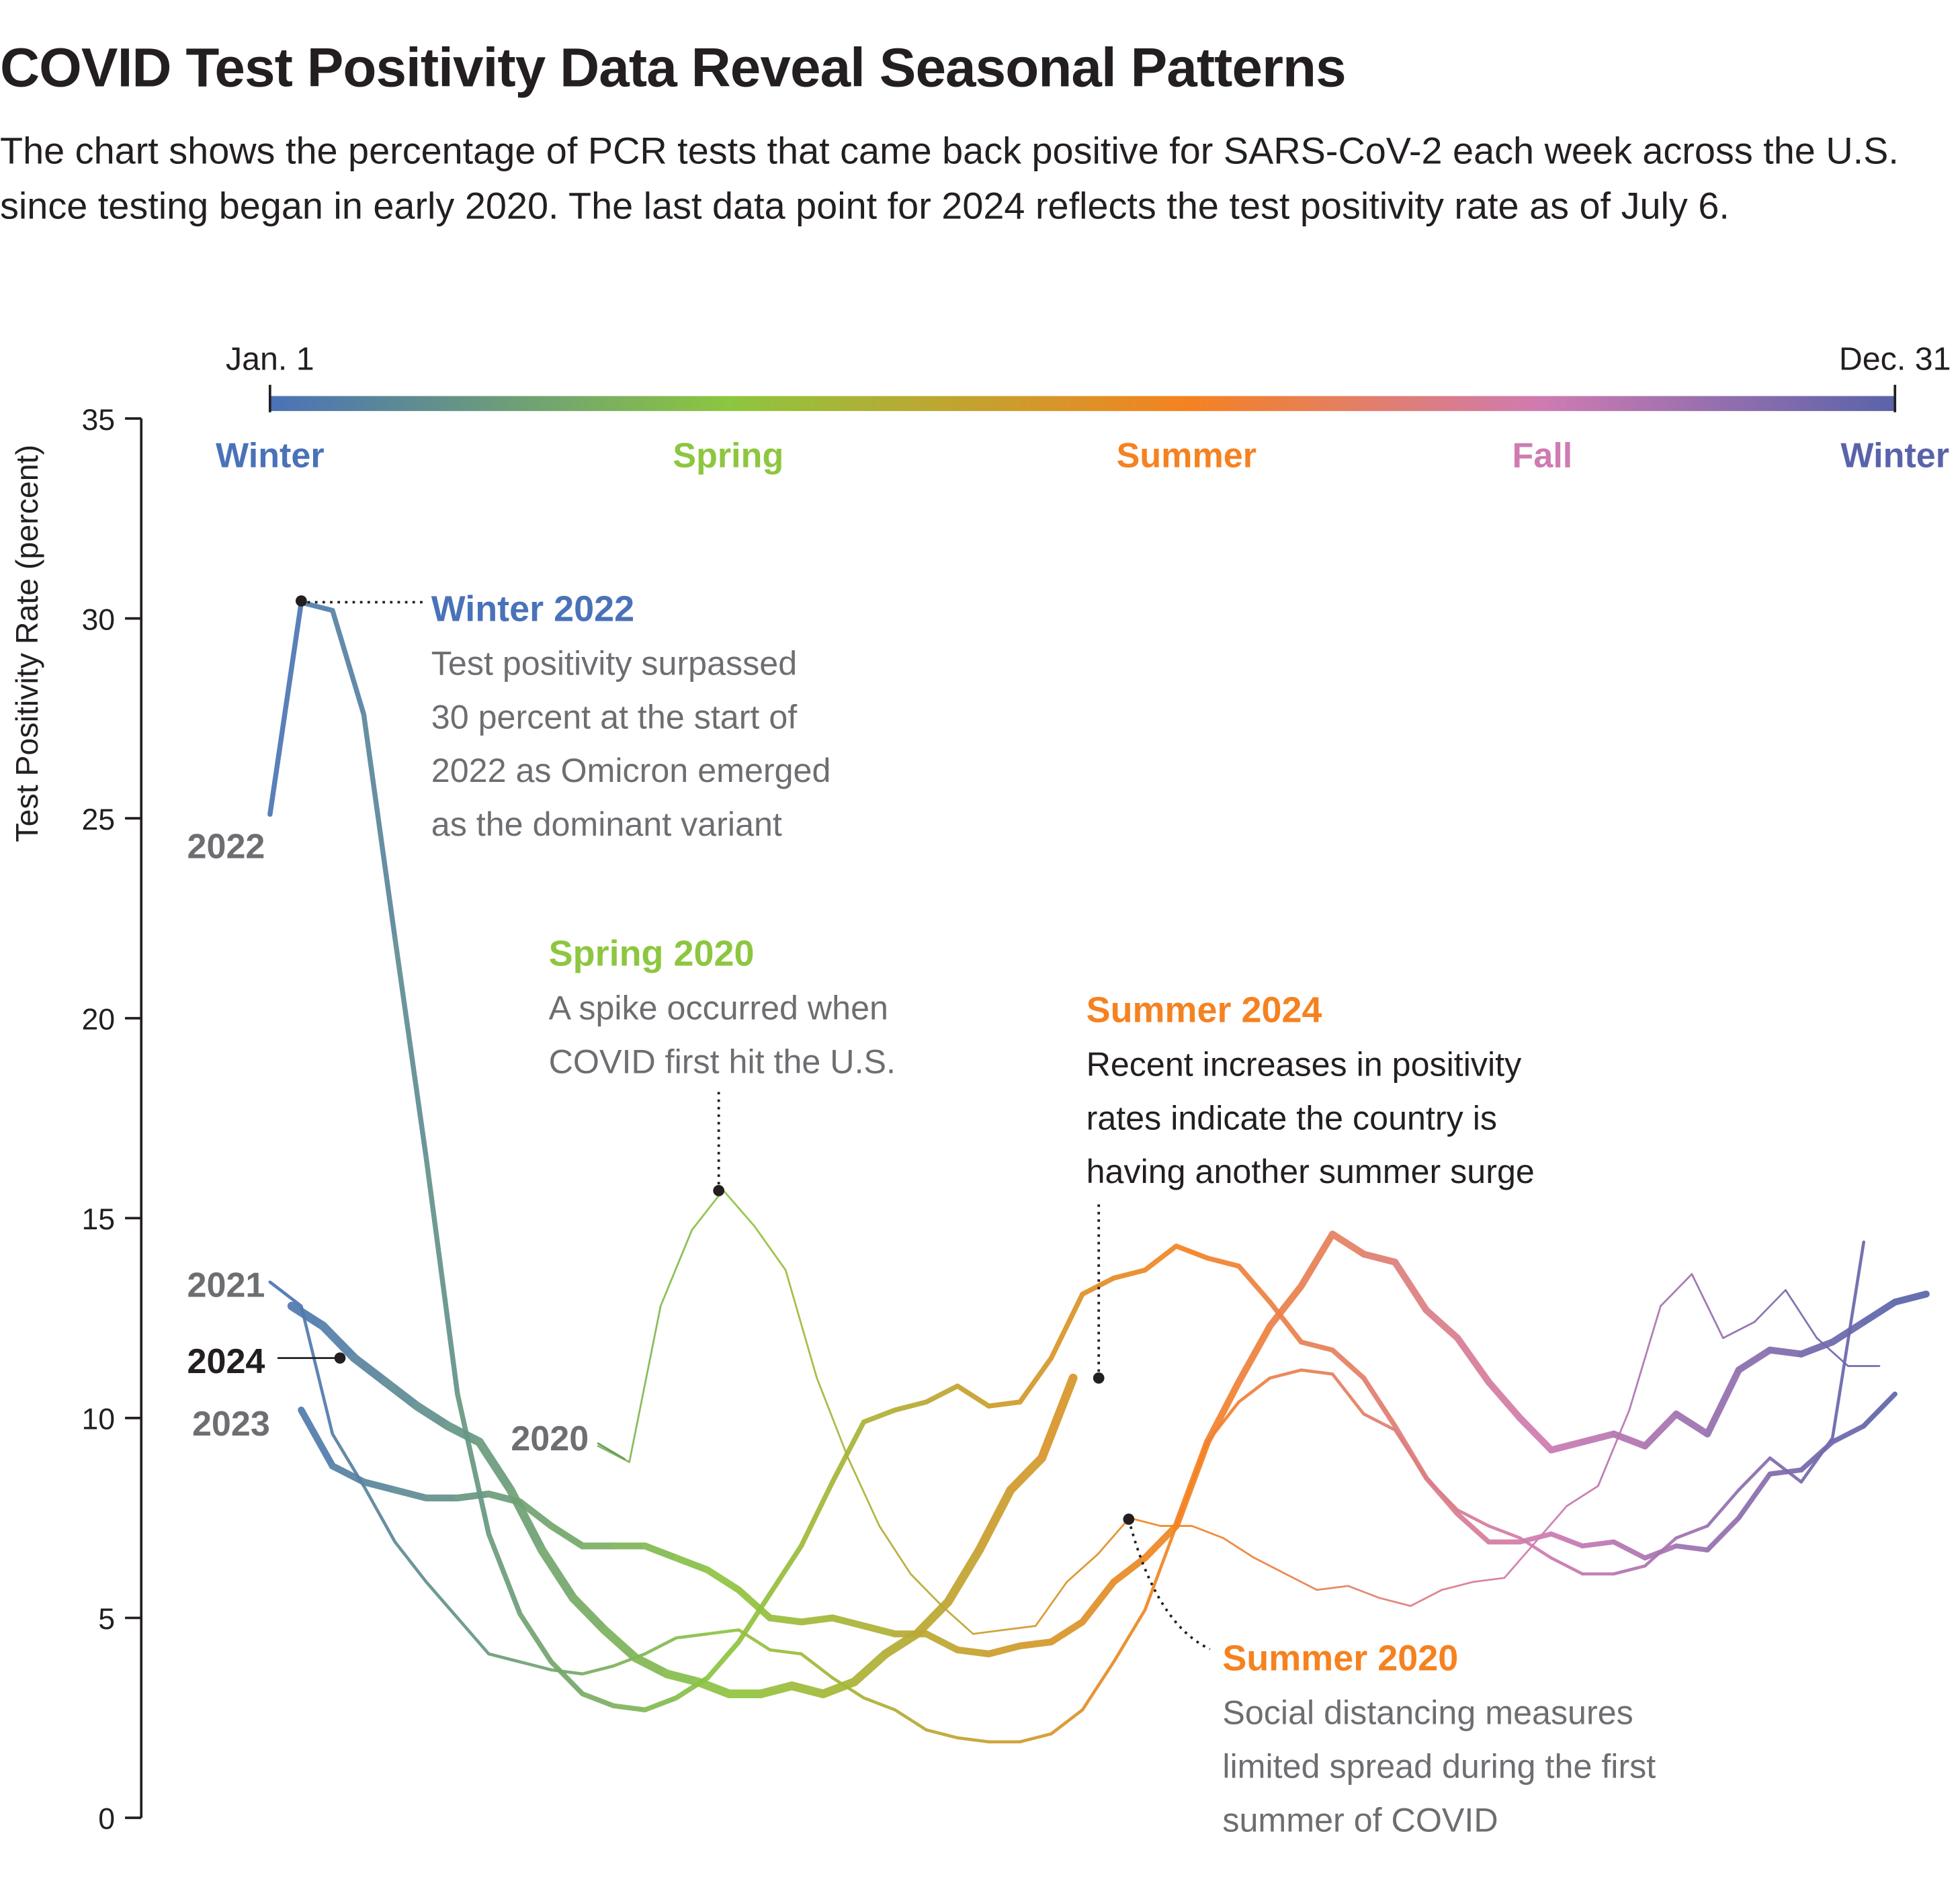 Image resolution: width=1960 pixels, height=1889 pixels. I want to click on y-tick-label: 30, so click(99, 619).